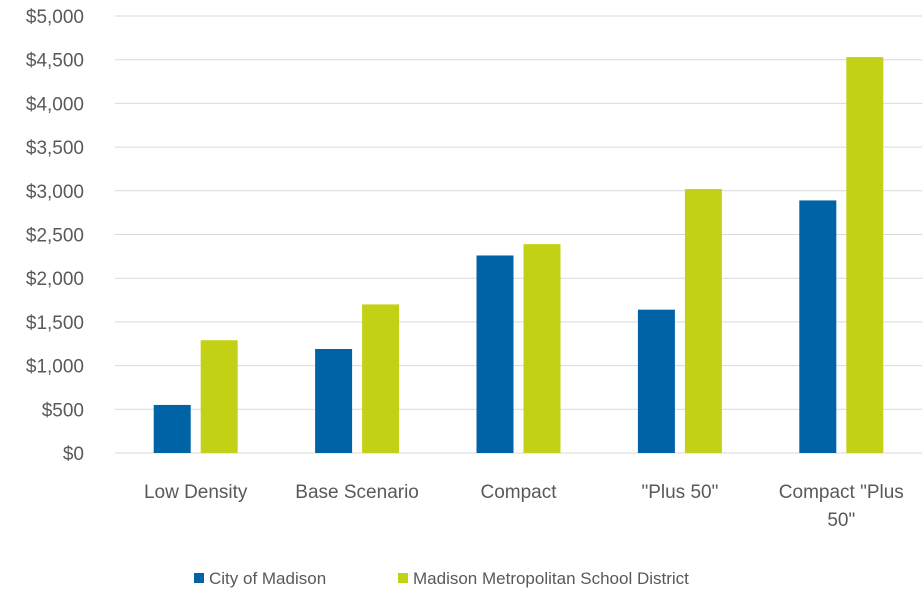 The width and height of the screenshot is (922, 593). I want to click on x-category-label: Low Density, so click(196, 492).